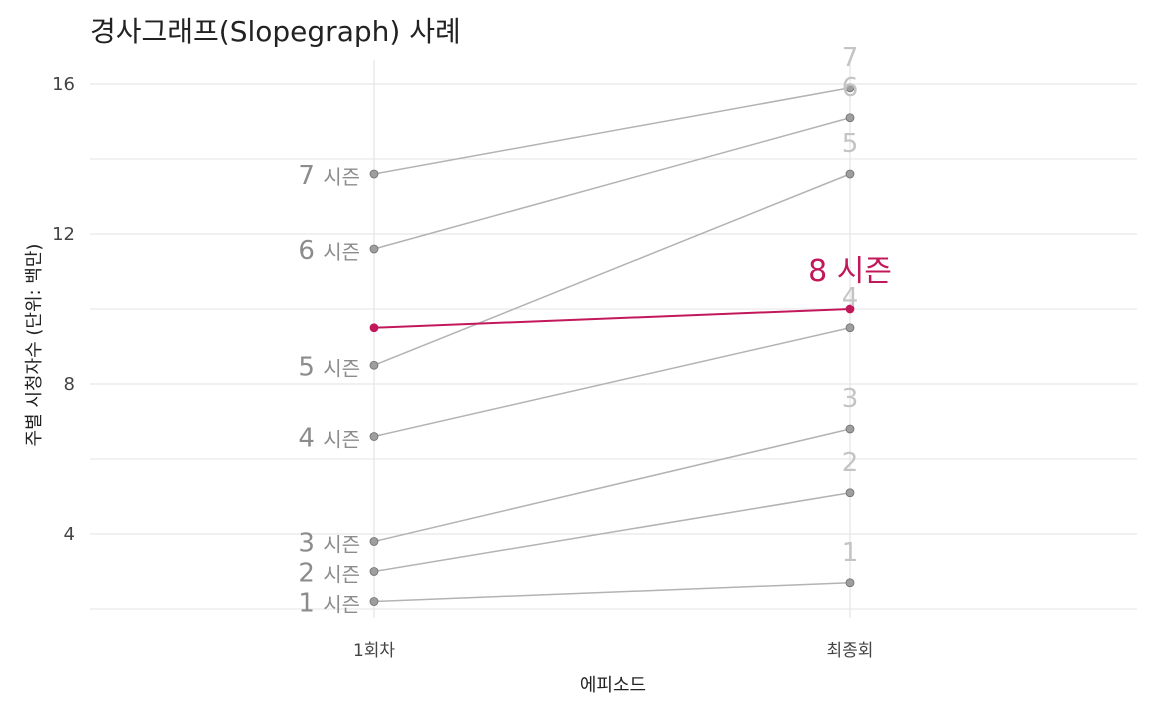 Image resolution: width=1152 pixels, height=715 pixels. Describe the element at coordinates (69, 384) in the screenshot. I see `y-tick-label: 8` at that location.